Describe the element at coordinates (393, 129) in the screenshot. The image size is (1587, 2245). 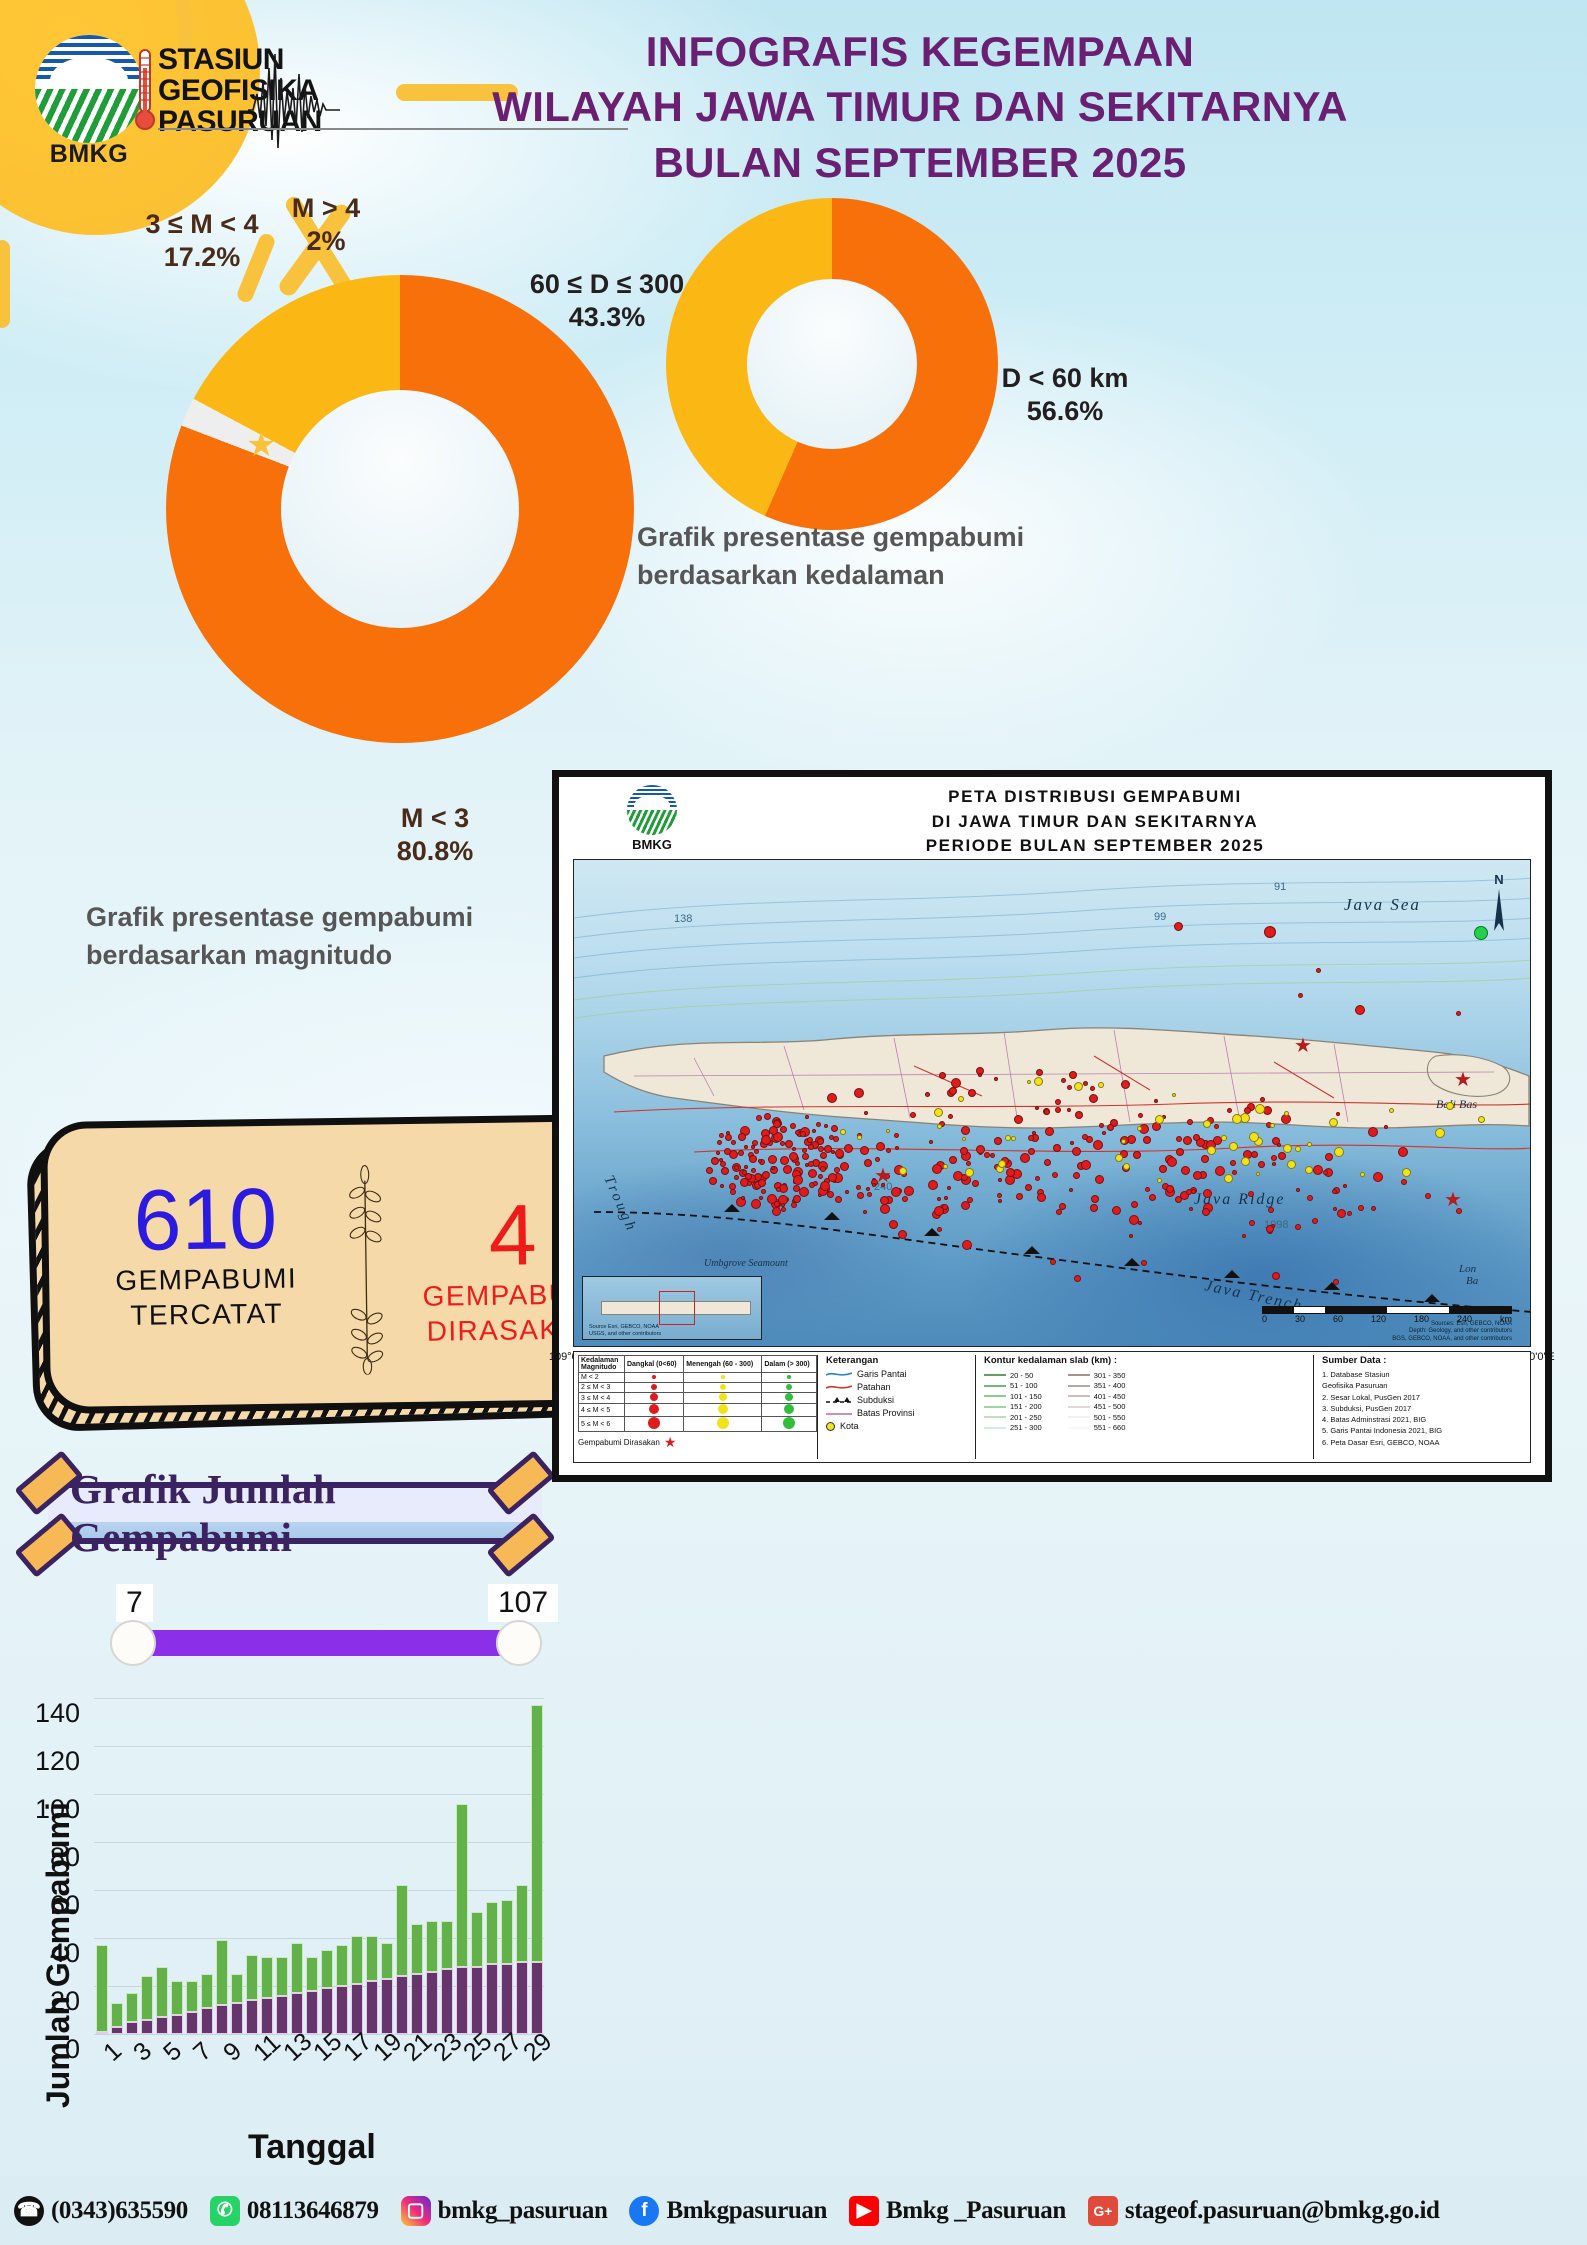
I see `logo-underline` at that location.